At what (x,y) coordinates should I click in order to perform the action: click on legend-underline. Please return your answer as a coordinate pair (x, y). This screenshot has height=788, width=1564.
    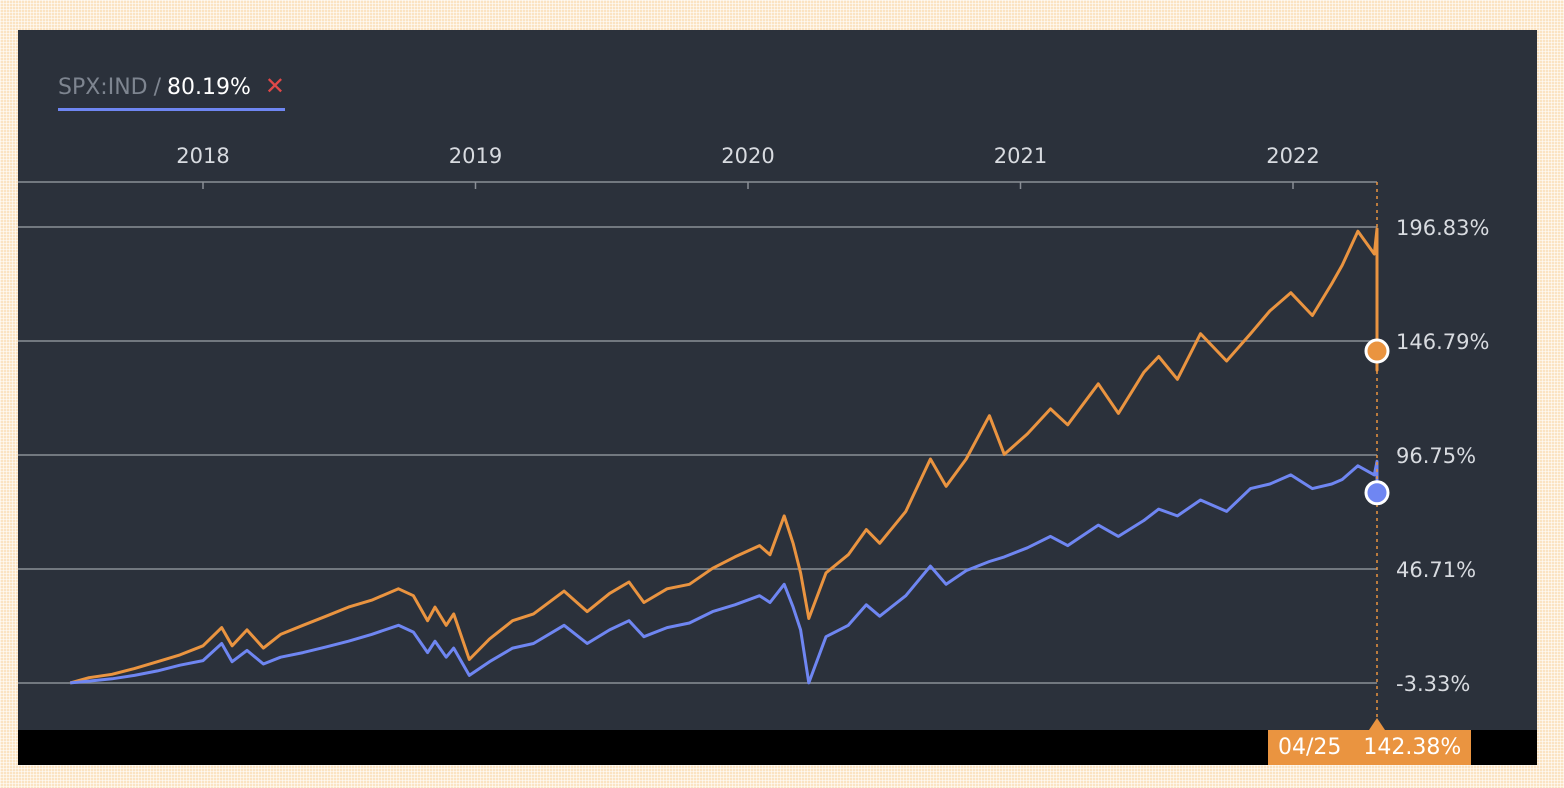
    Looking at the image, I should click on (172, 109).